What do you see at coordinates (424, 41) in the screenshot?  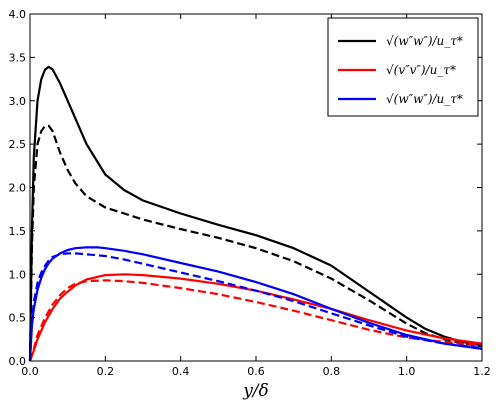 I see `legend-label-0: √(w″w″)/u_τ*` at bounding box center [424, 41].